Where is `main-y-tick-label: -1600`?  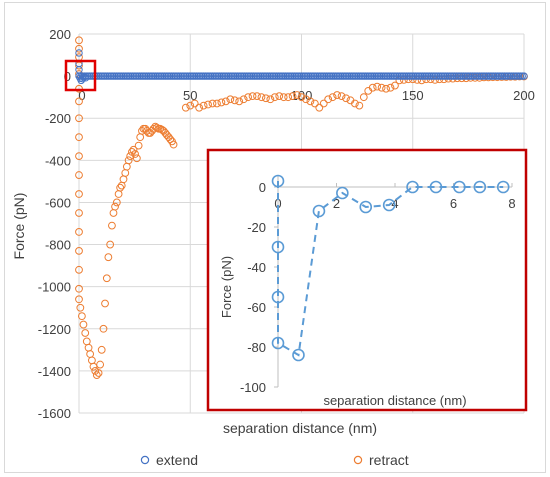
main-y-tick-label: -1600 is located at coordinates (54, 413).